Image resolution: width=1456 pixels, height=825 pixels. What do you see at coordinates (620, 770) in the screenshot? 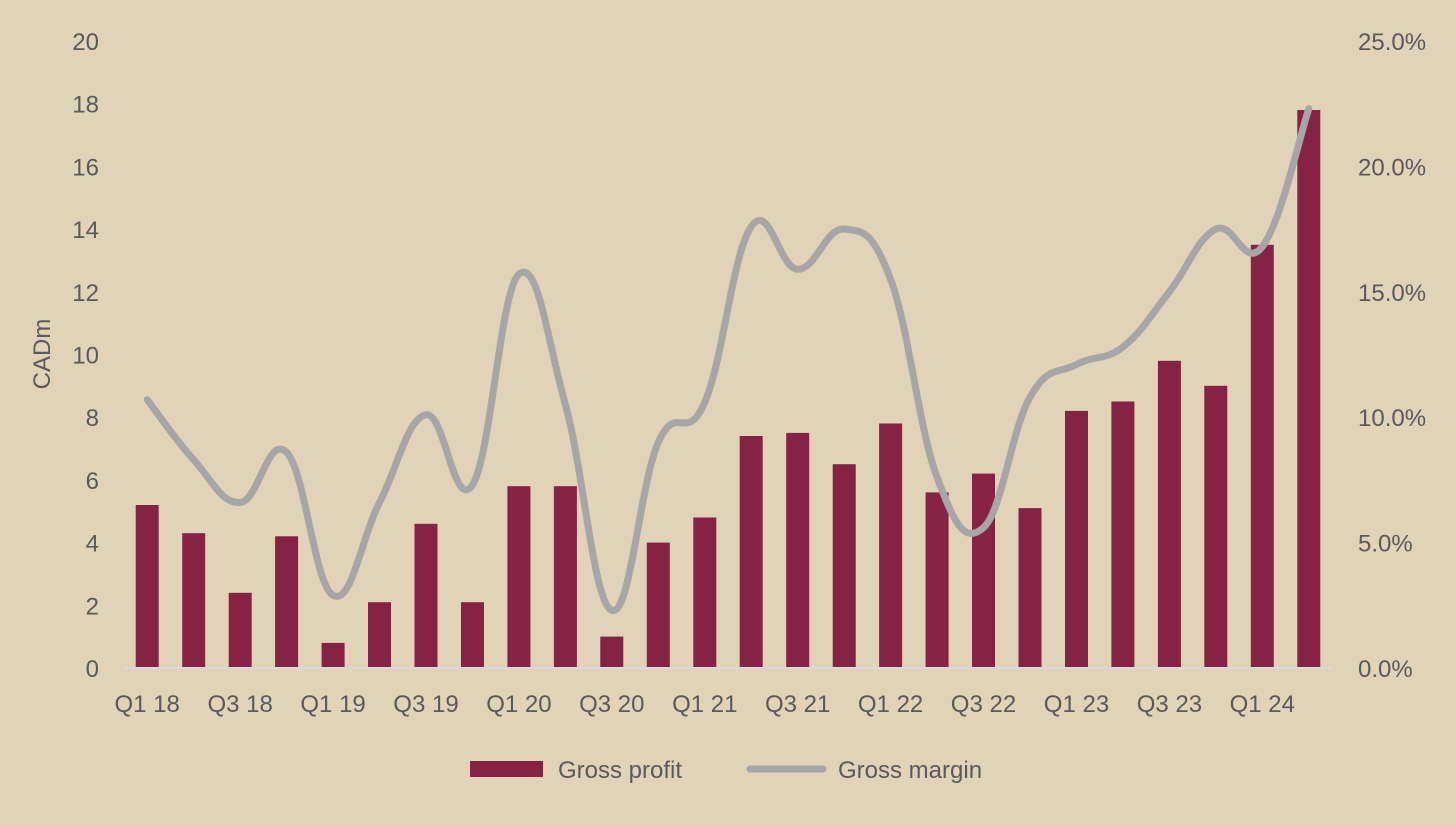
I see `legend-label-gross-profit: Gross profit` at bounding box center [620, 770].